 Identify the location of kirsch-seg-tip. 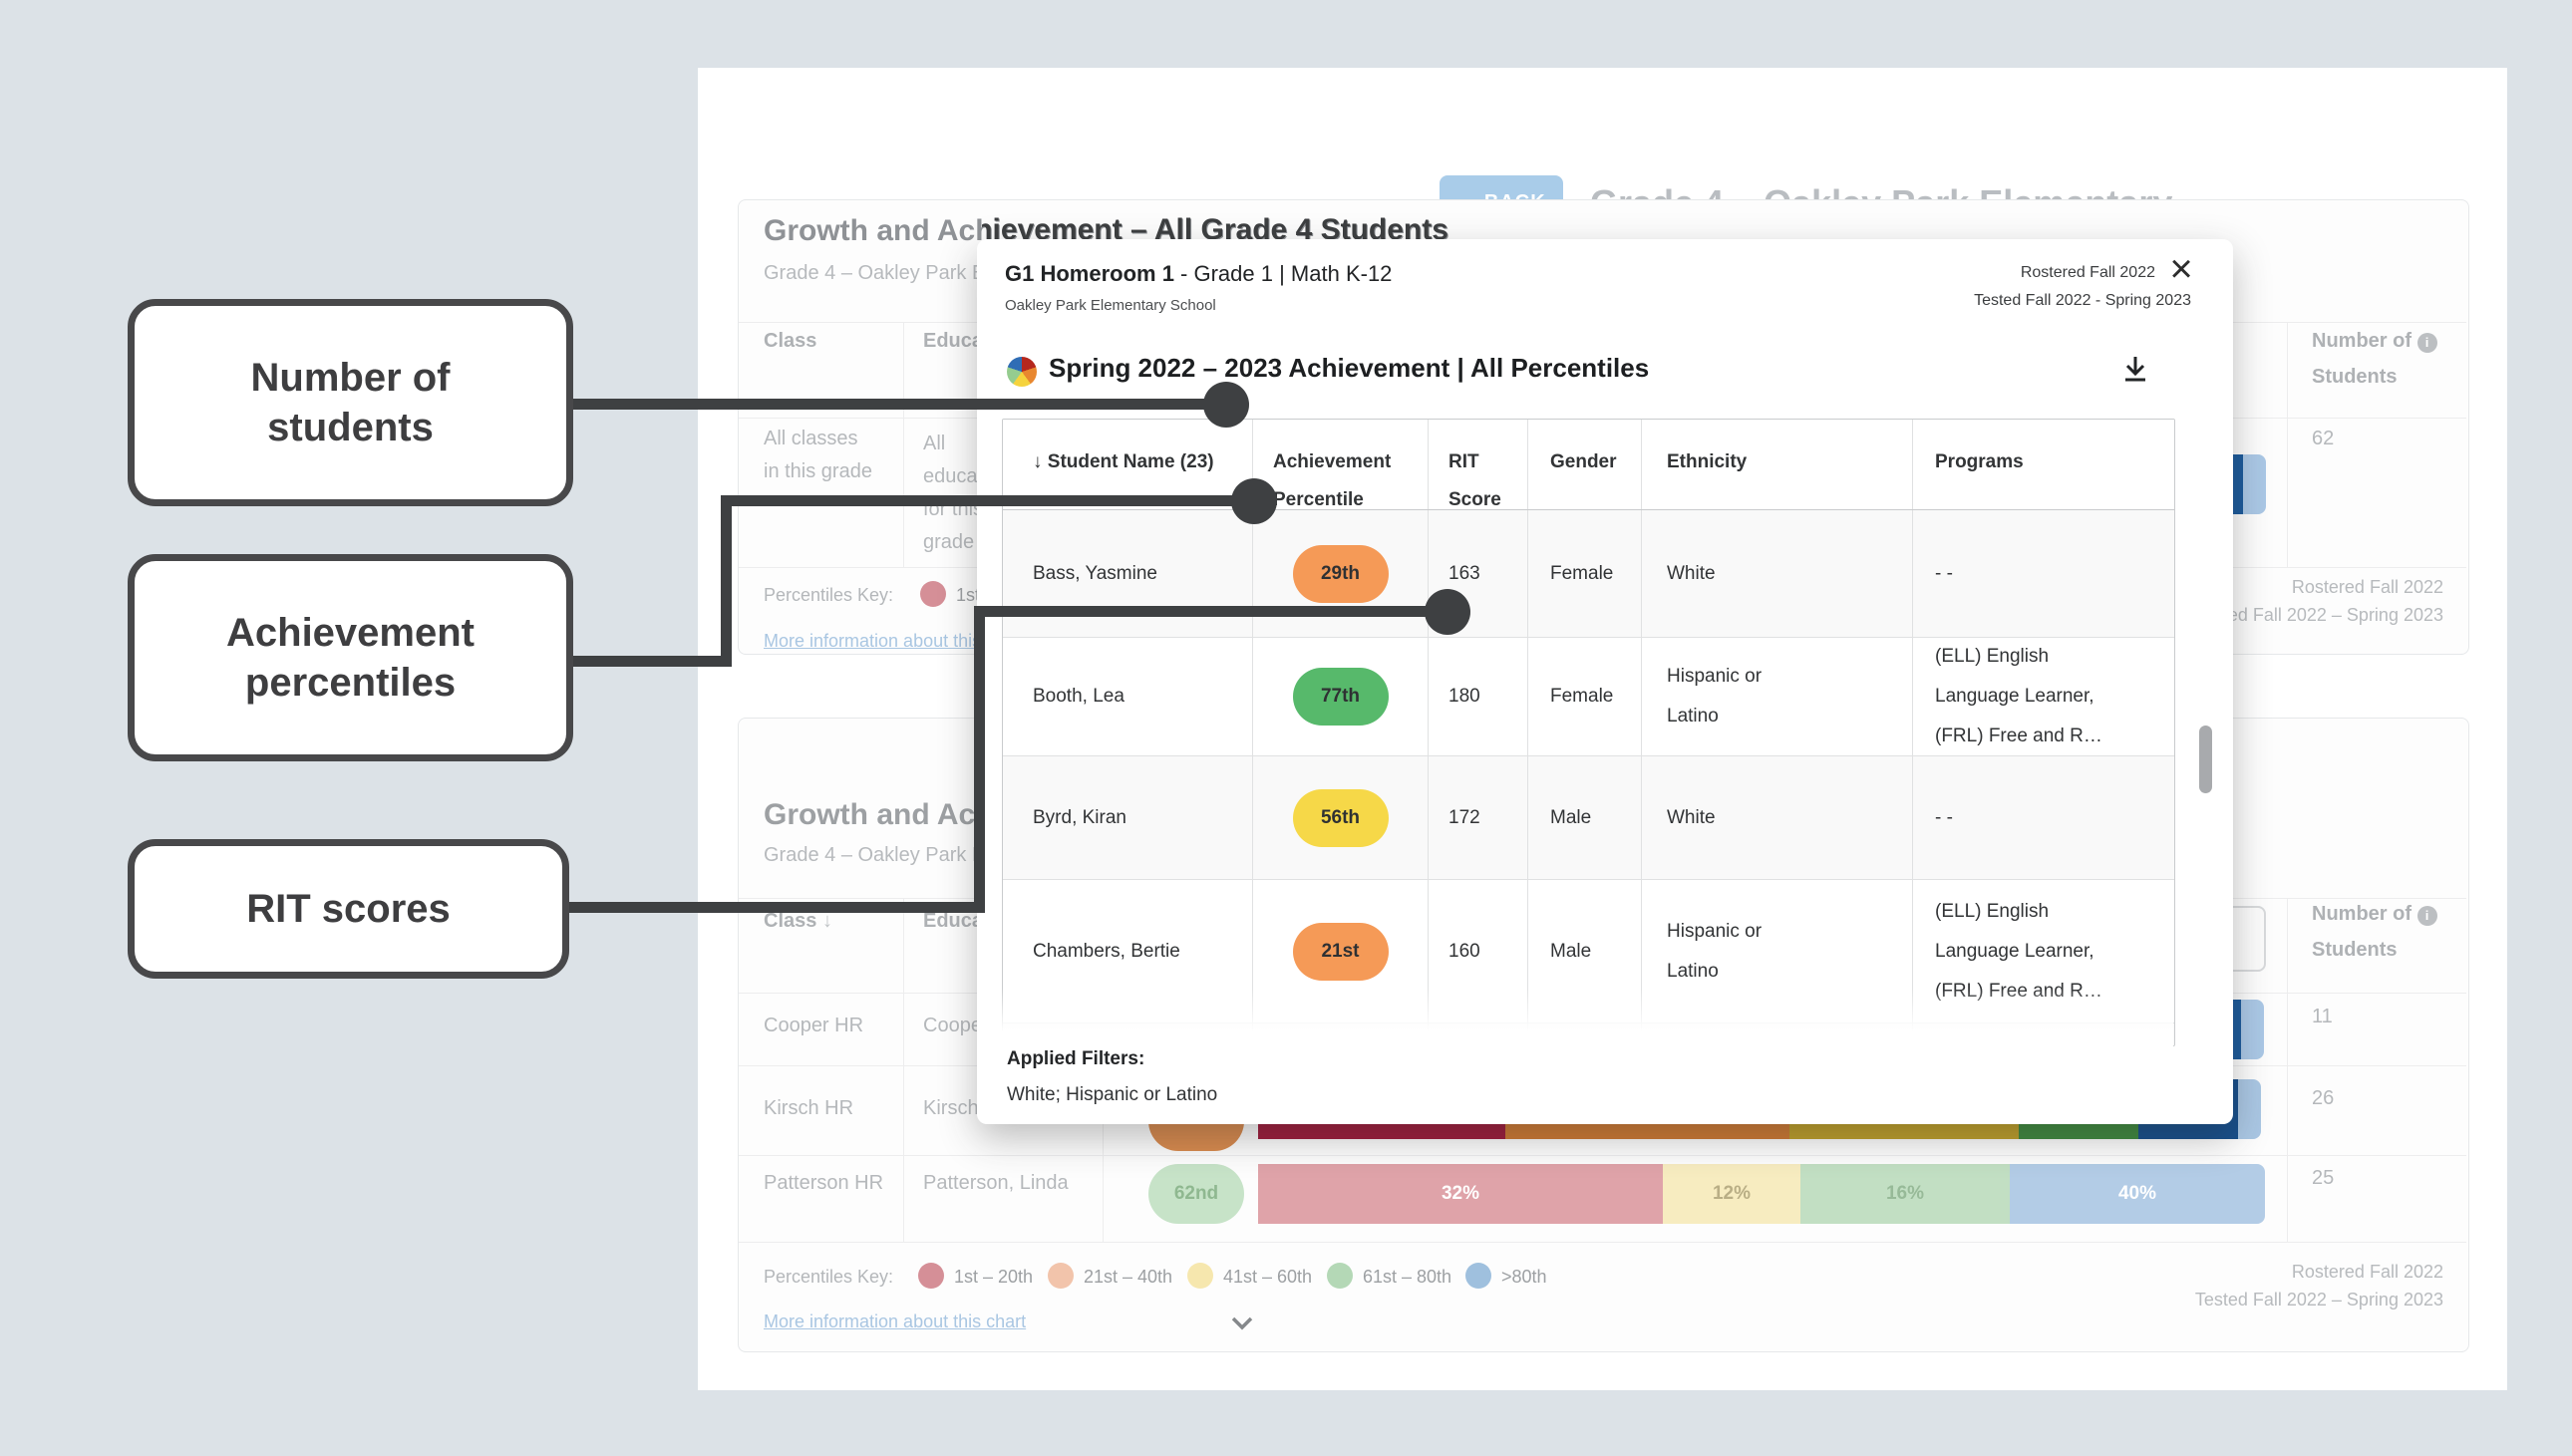
(2249, 1109).